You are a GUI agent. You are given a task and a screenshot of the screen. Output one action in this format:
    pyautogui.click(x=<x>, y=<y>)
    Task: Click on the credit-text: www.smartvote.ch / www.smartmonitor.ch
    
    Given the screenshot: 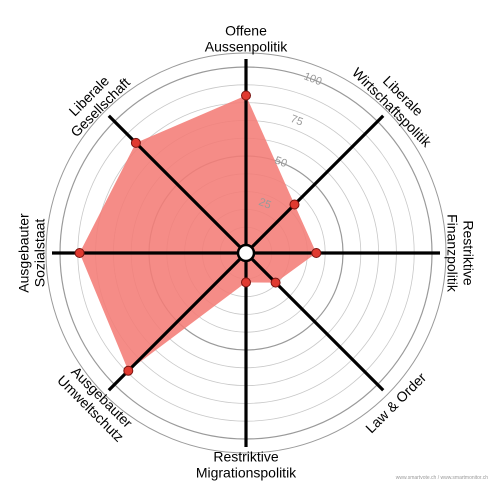 What is the action you would take?
    pyautogui.click(x=442, y=478)
    